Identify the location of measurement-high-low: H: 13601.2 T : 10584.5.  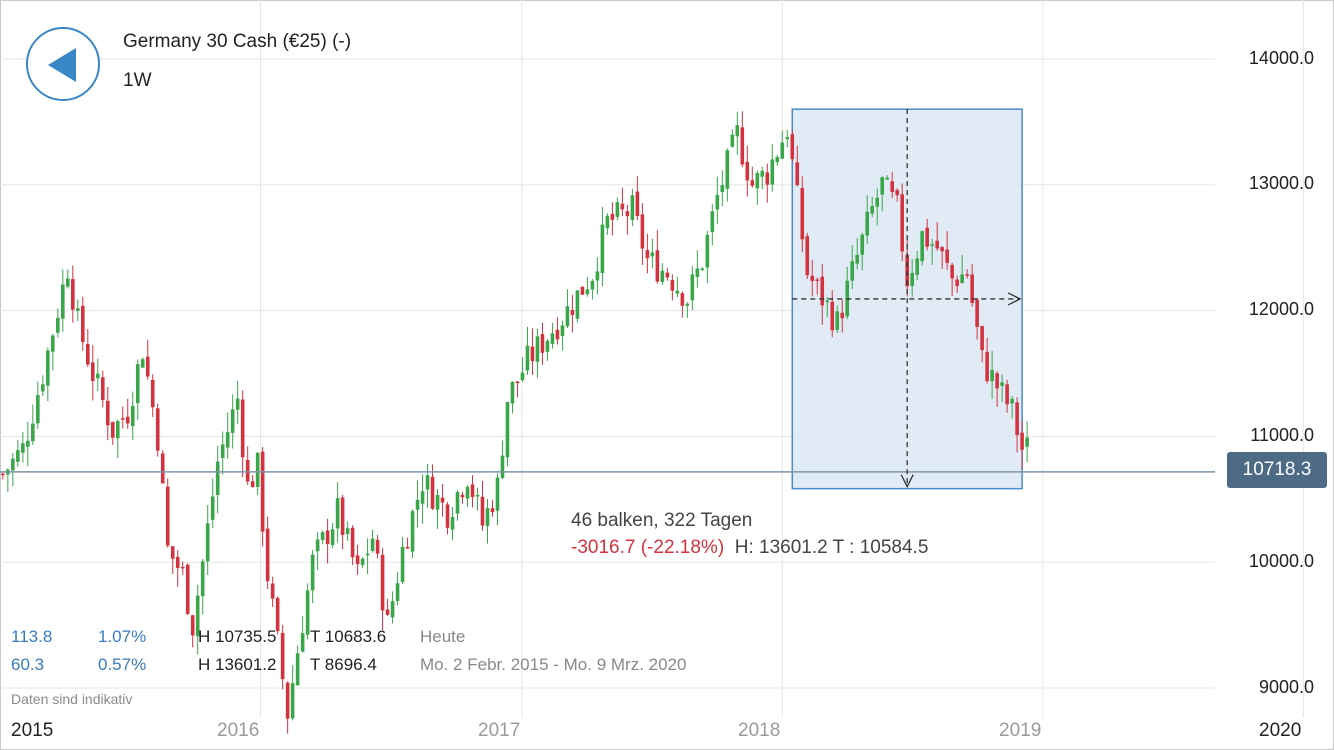
(831, 547).